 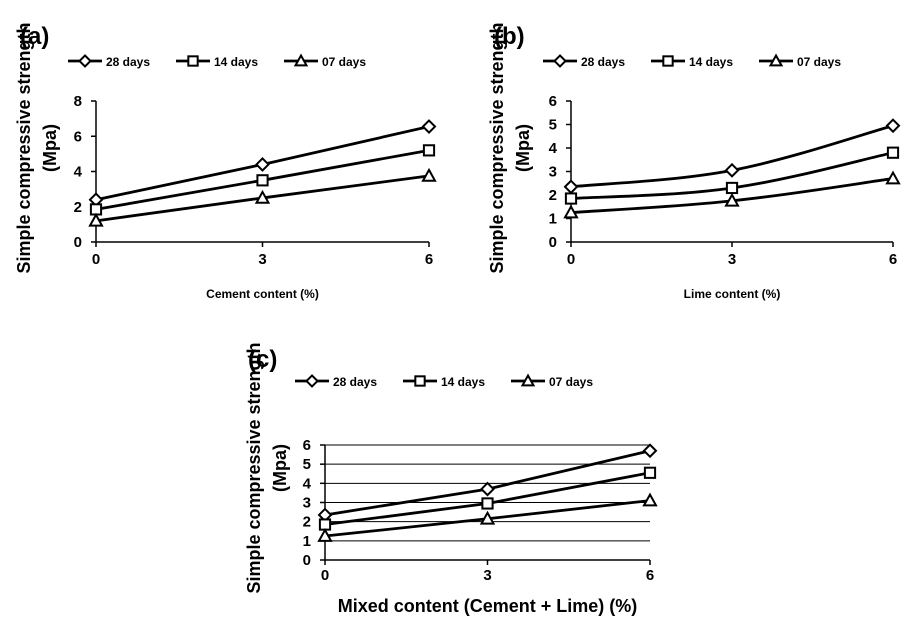 I want to click on x-axis-label: Cement content (%), so click(x=262, y=294).